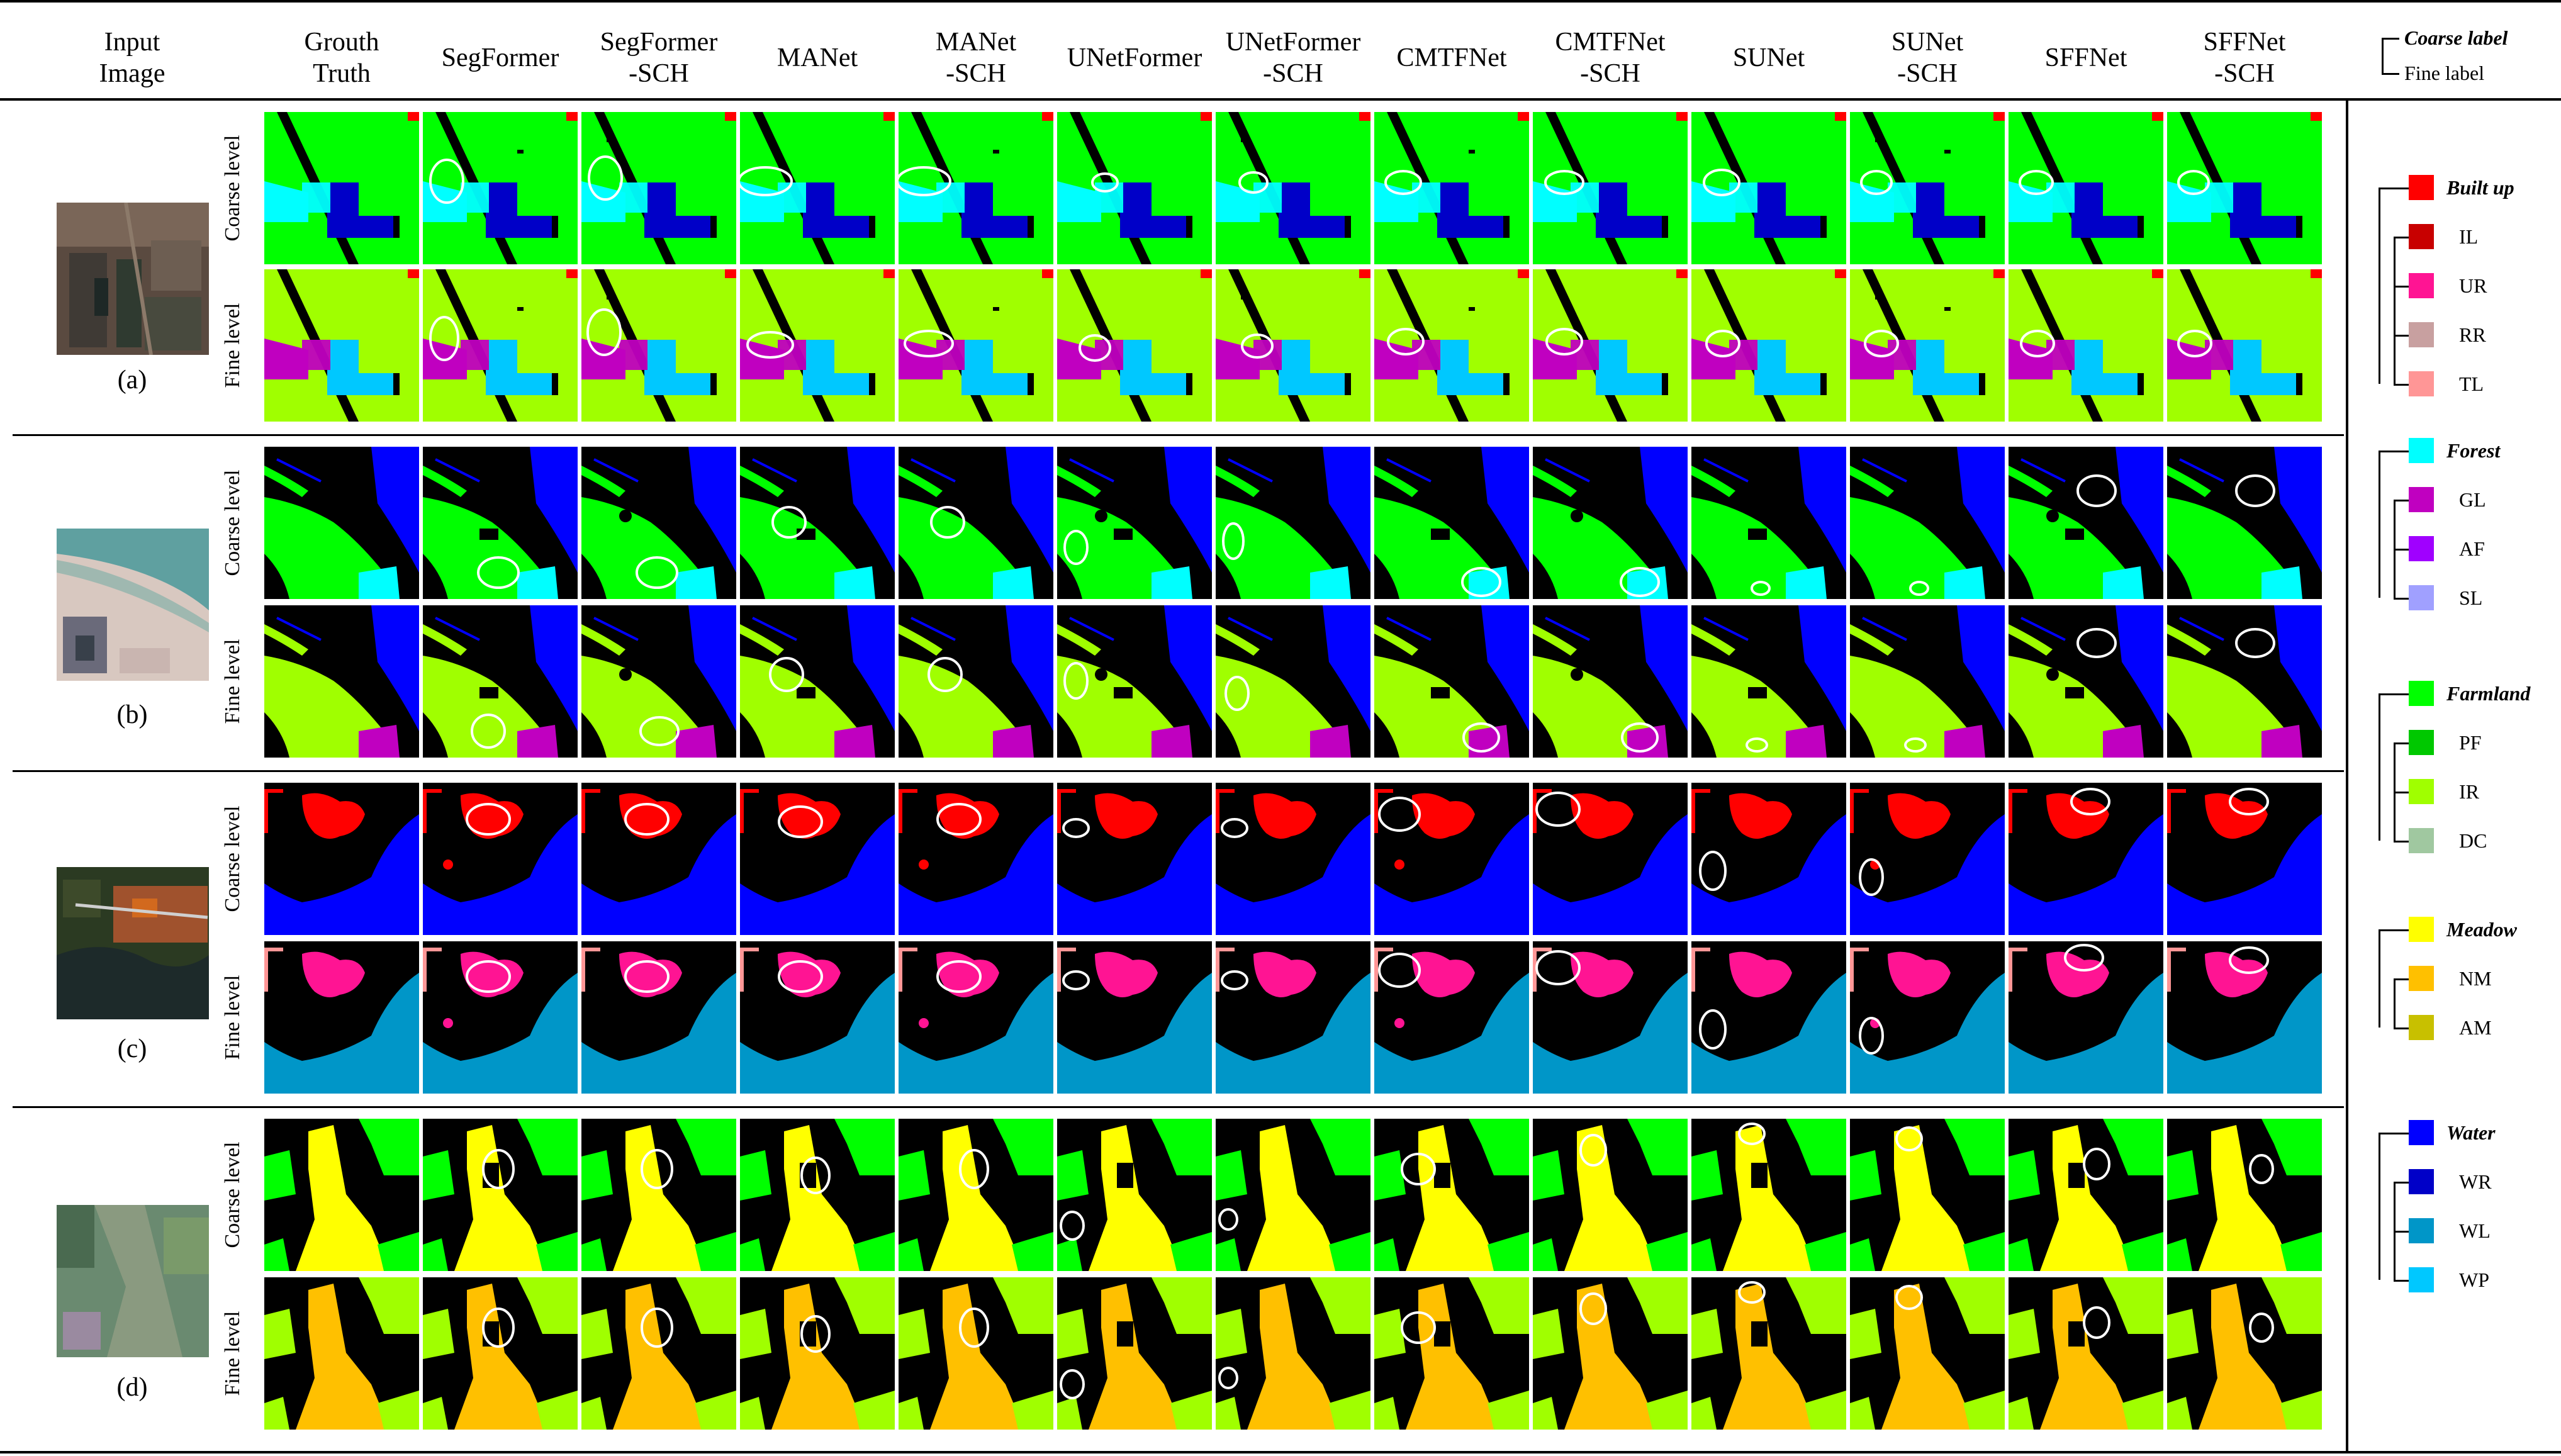 The height and width of the screenshot is (1456, 2561). I want to click on method-header: SFFNet, so click(2086, 58).